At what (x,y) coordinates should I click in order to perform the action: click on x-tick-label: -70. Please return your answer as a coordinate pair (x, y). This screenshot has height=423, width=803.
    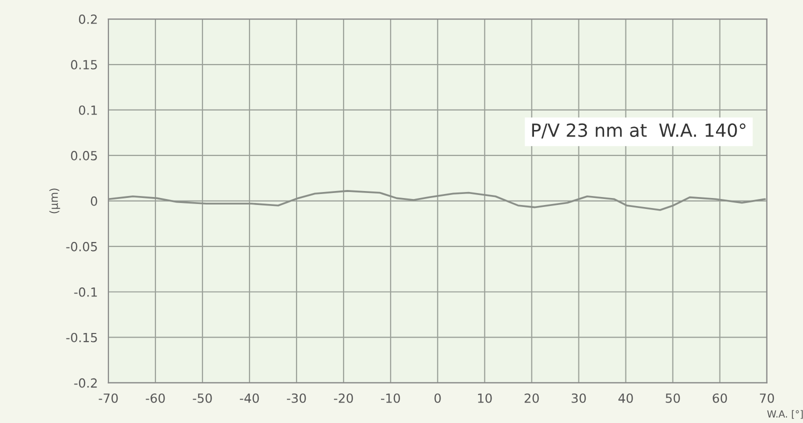
    Looking at the image, I should click on (108, 398).